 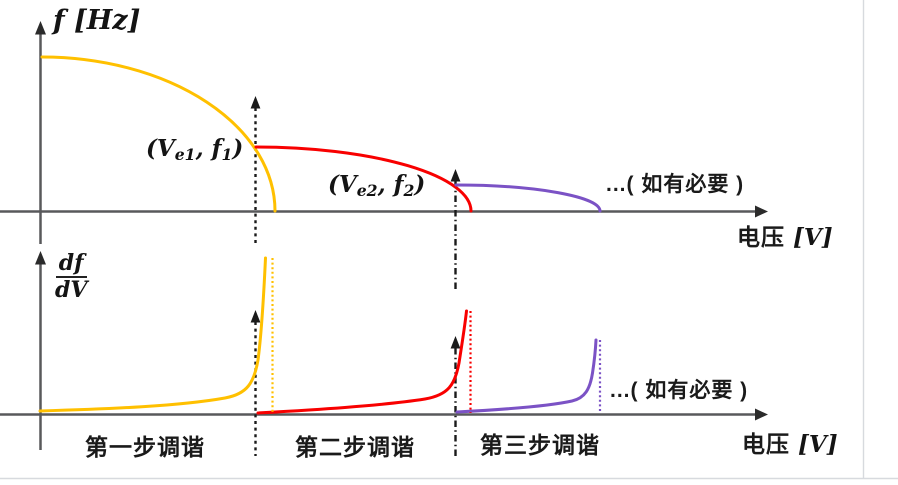 I want to click on ve2-sub2: 2, so click(x=409, y=190).